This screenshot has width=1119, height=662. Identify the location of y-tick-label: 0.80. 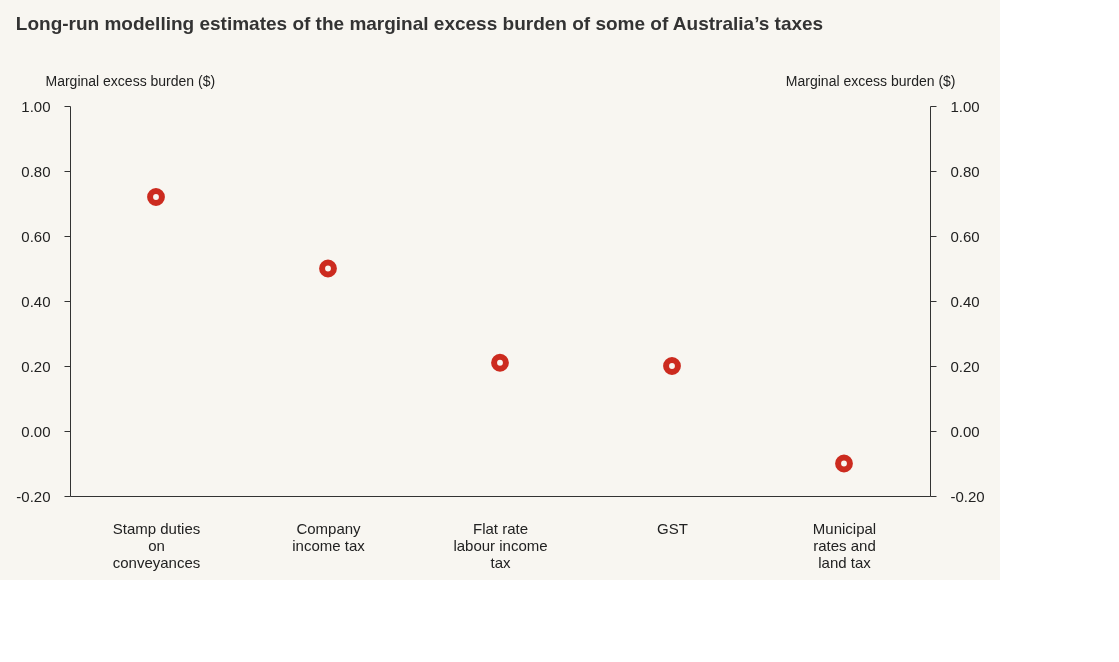
(36, 171).